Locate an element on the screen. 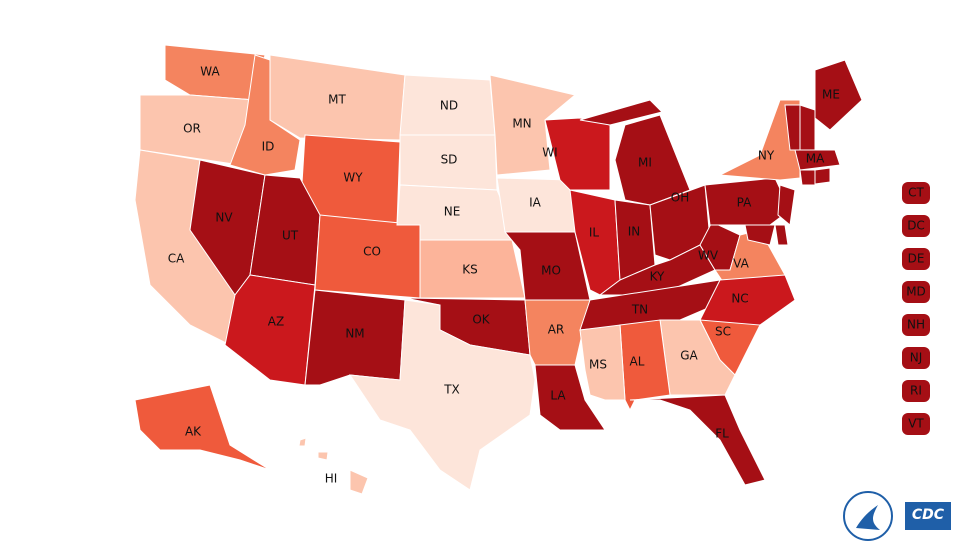 Image resolution: width=967 pixels, height=549 pixels. state-label: SC is located at coordinates (723, 332).